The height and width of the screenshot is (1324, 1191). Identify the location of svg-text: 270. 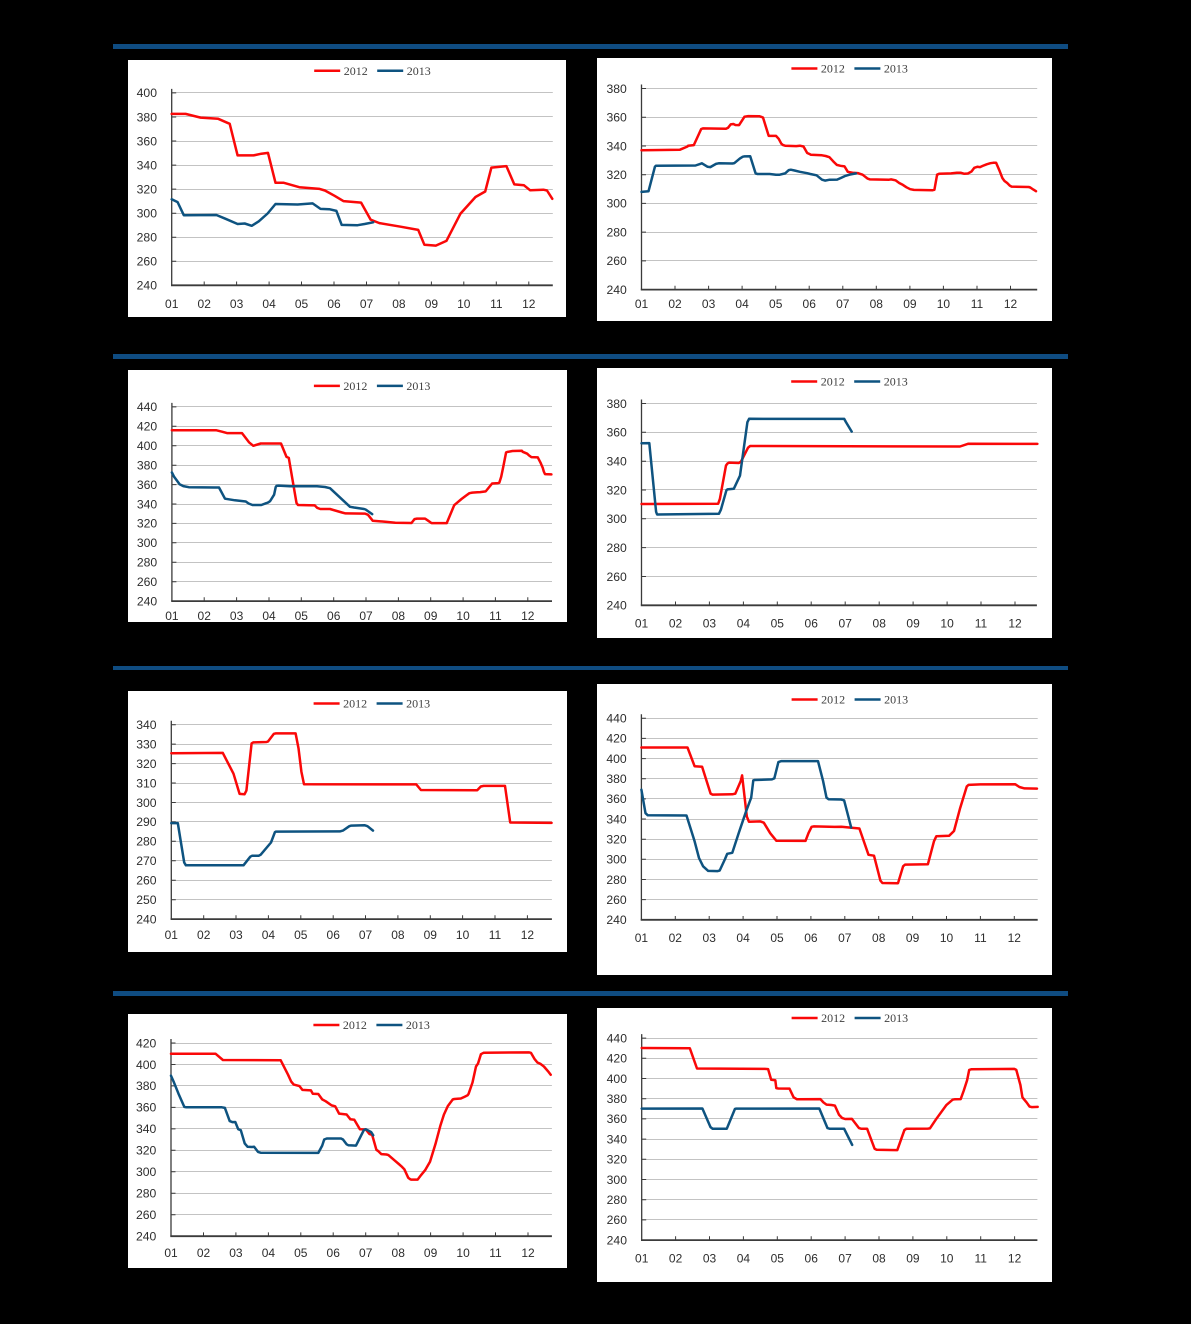
(146, 861).